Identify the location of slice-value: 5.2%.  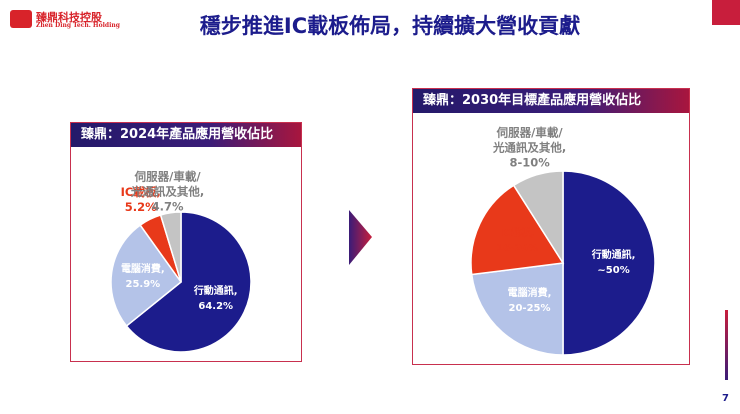
(140, 207).